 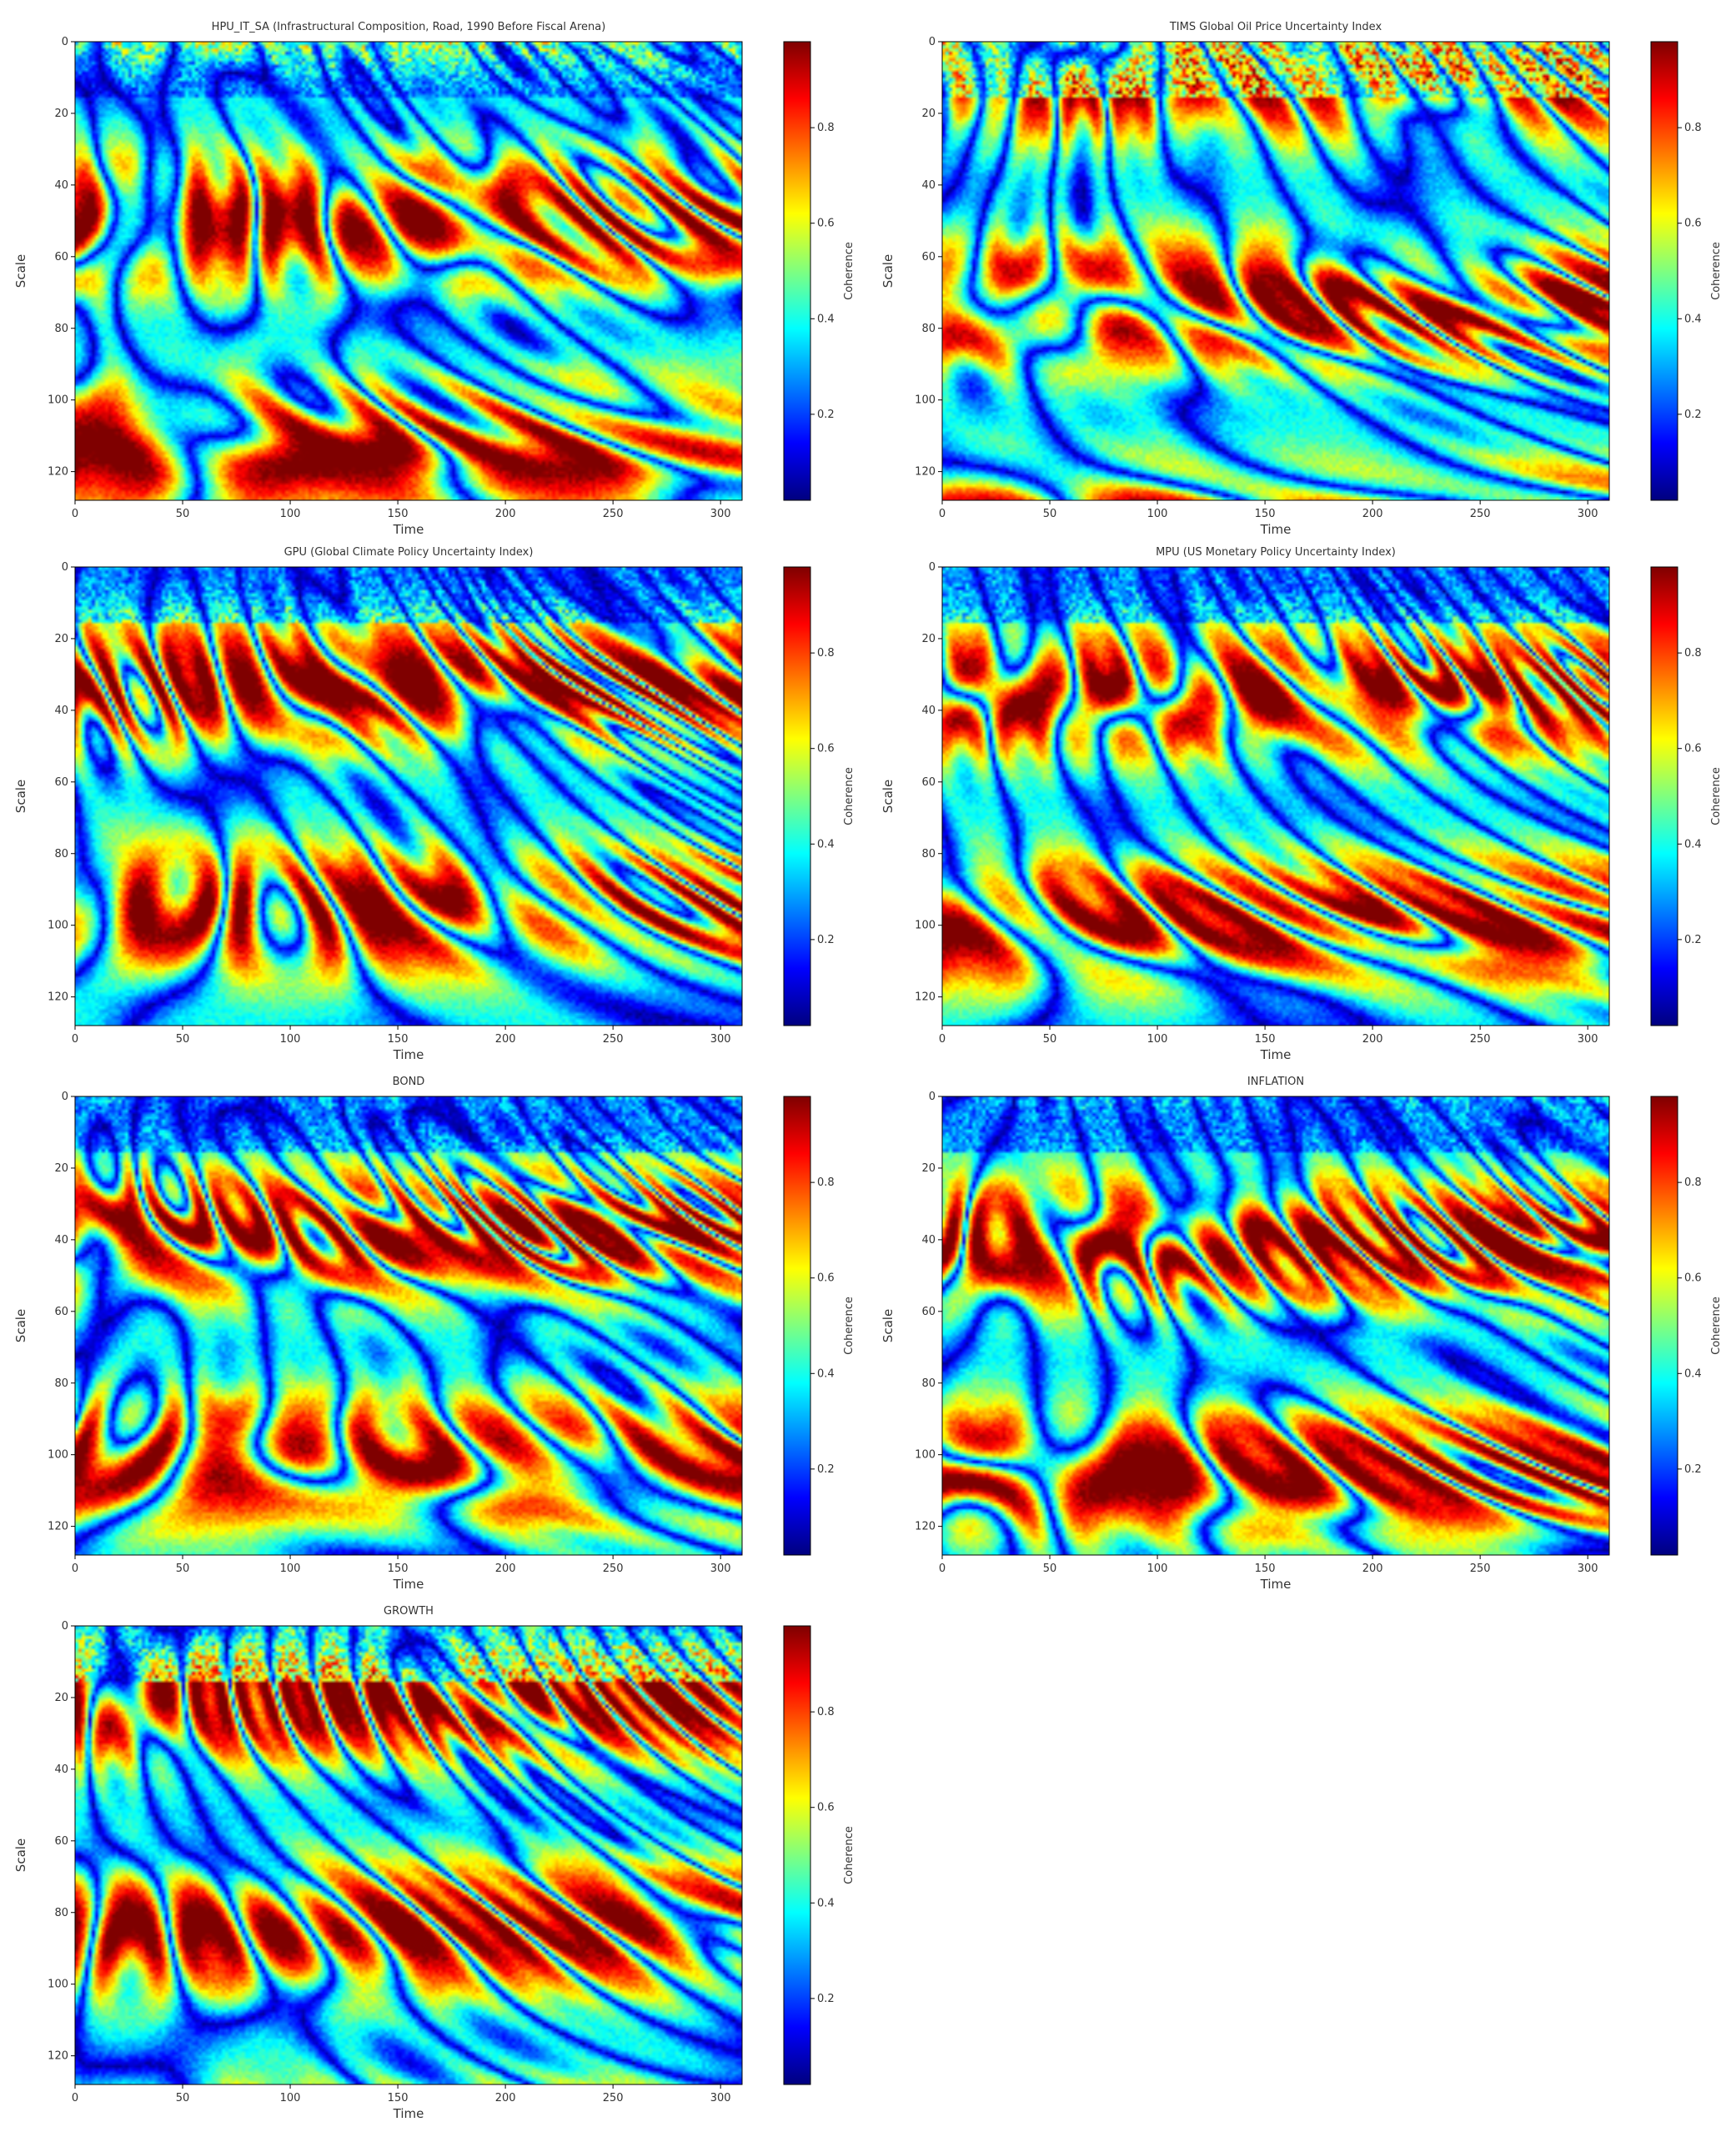 I want to click on chart-title: GROWTH, so click(x=409, y=1611).